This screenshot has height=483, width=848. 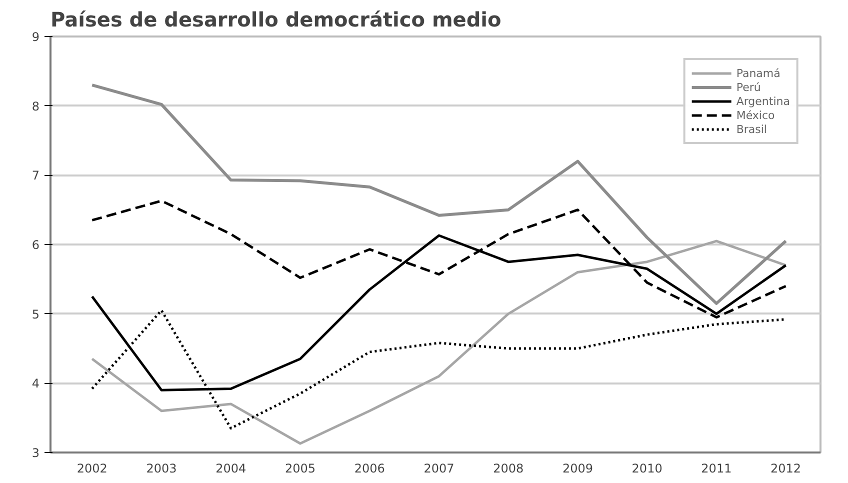 I want to click on x-tick-label: 2010, so click(x=647, y=469).